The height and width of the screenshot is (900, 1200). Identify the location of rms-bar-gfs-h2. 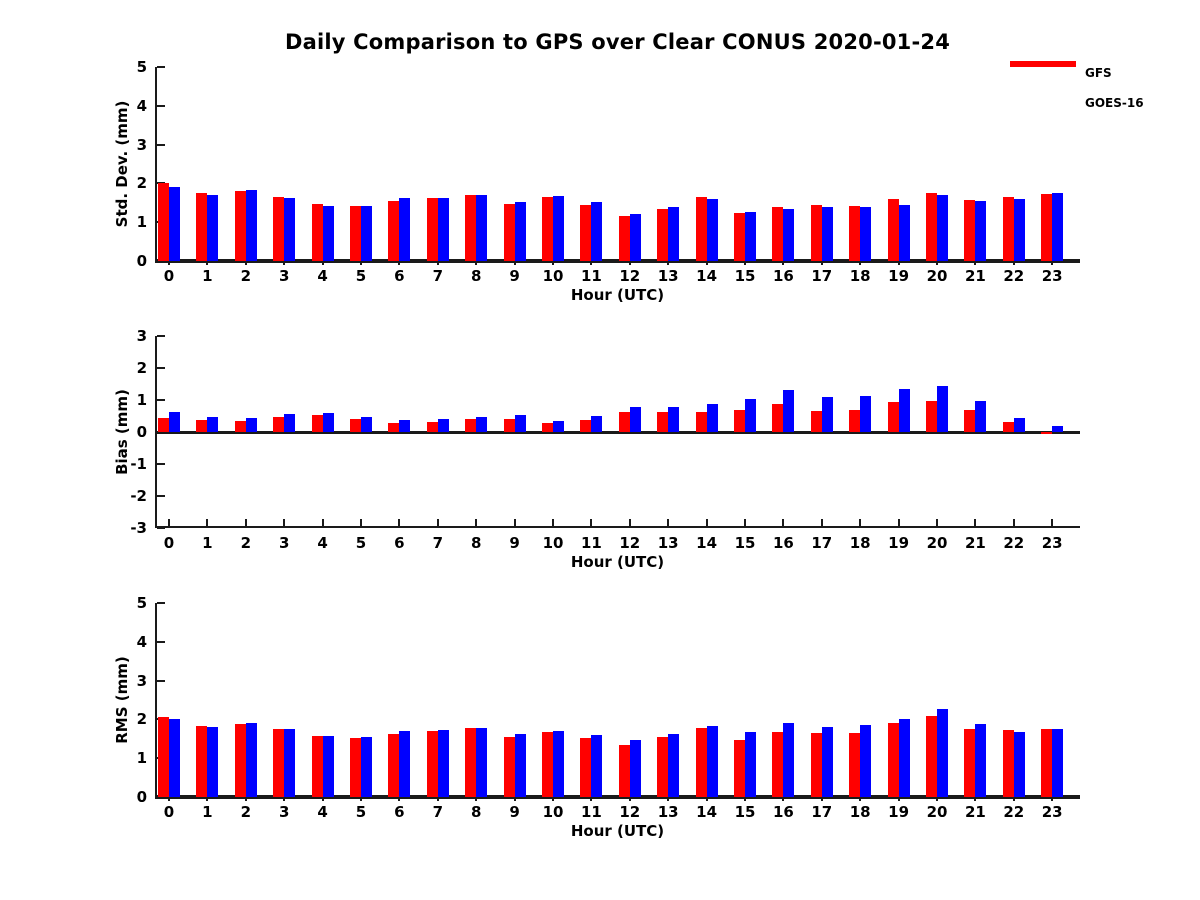
(240, 760).